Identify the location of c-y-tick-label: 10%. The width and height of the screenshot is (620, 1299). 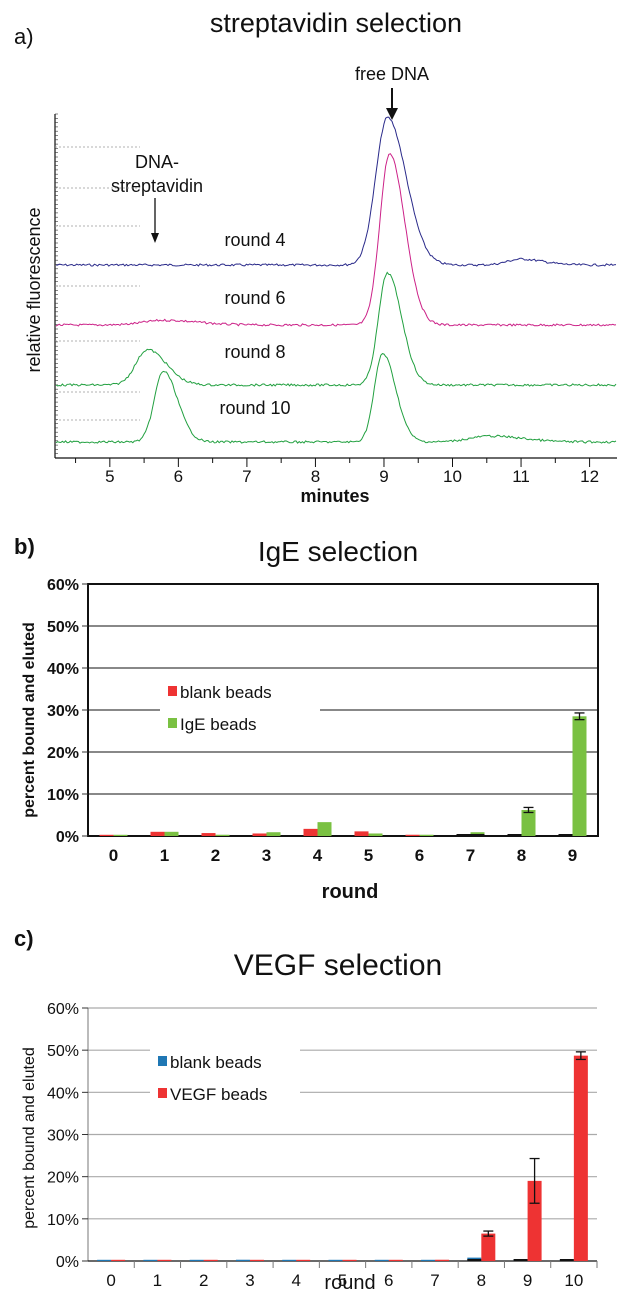
(63, 1220).